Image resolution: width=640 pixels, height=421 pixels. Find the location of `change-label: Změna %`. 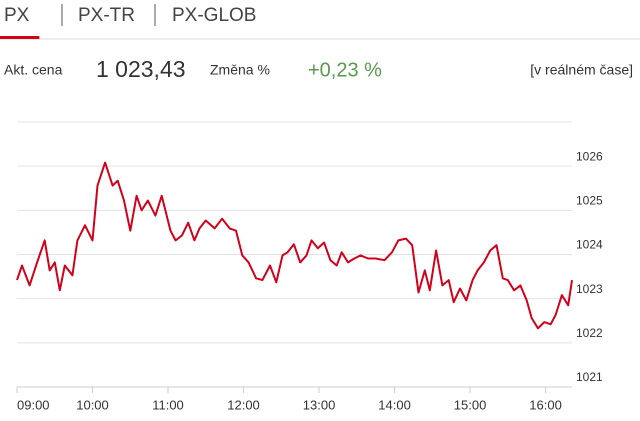

change-label: Změna % is located at coordinates (240, 70).